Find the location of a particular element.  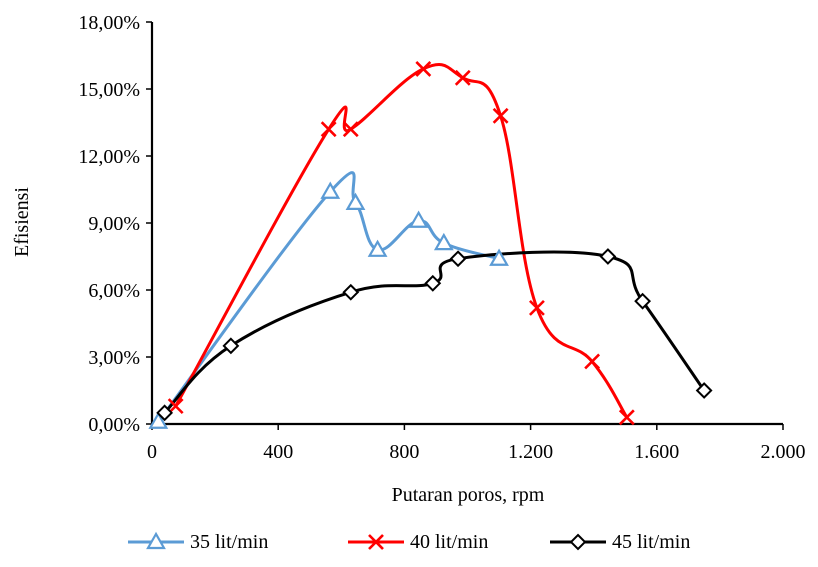

x-tick-label: 0 is located at coordinates (152, 452).